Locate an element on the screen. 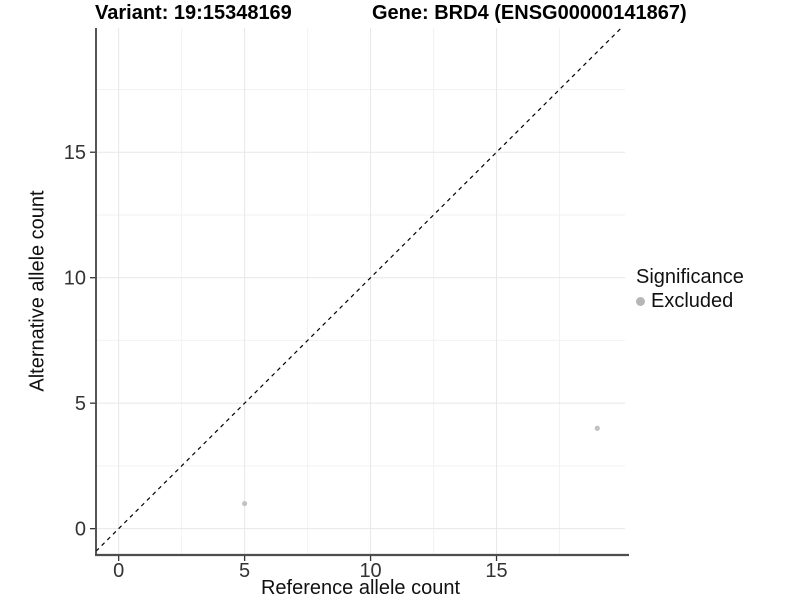 The height and width of the screenshot is (600, 800). legend-item-excluded: Excluded is located at coordinates (690, 301).